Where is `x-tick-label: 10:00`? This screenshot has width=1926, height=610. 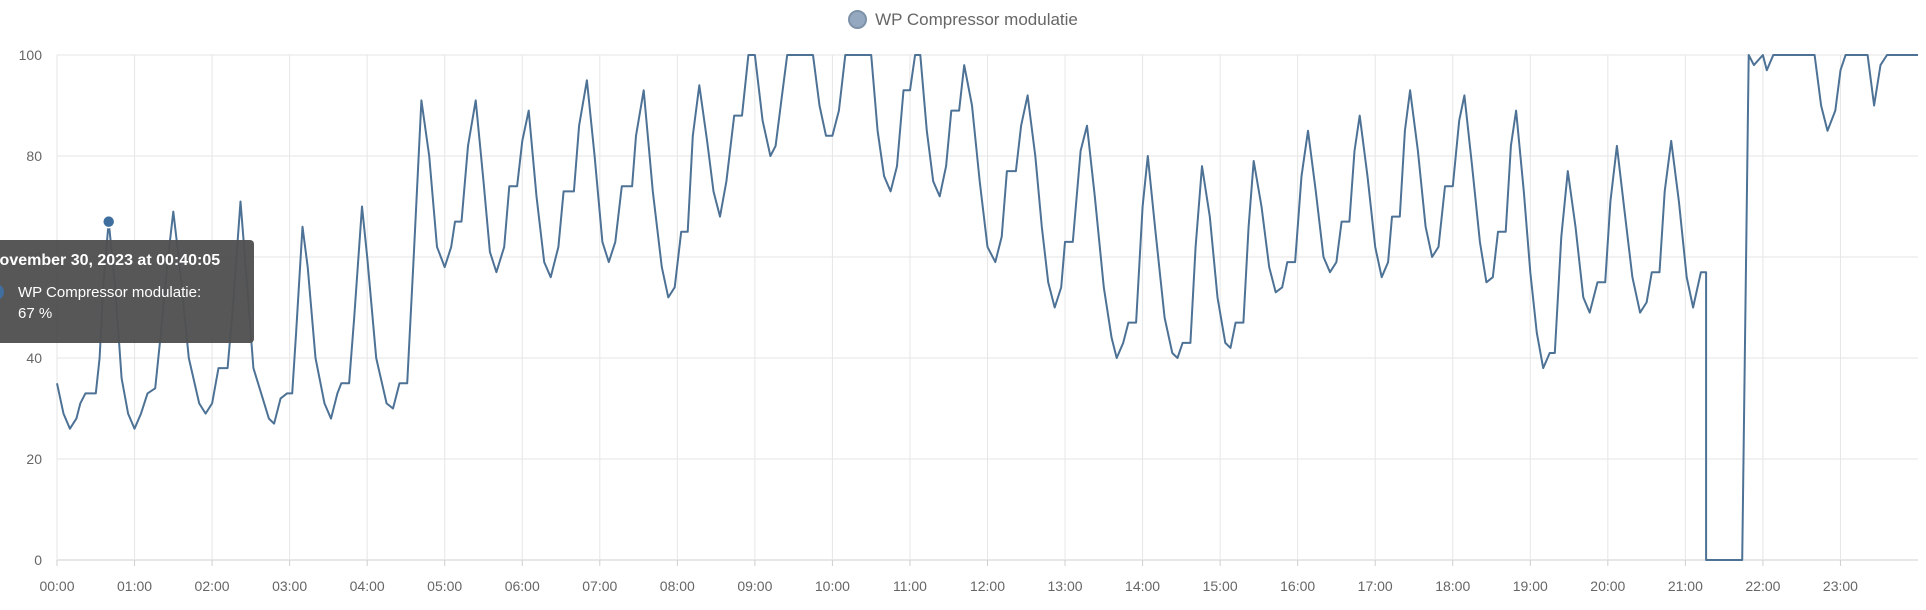
x-tick-label: 10:00 is located at coordinates (832, 586).